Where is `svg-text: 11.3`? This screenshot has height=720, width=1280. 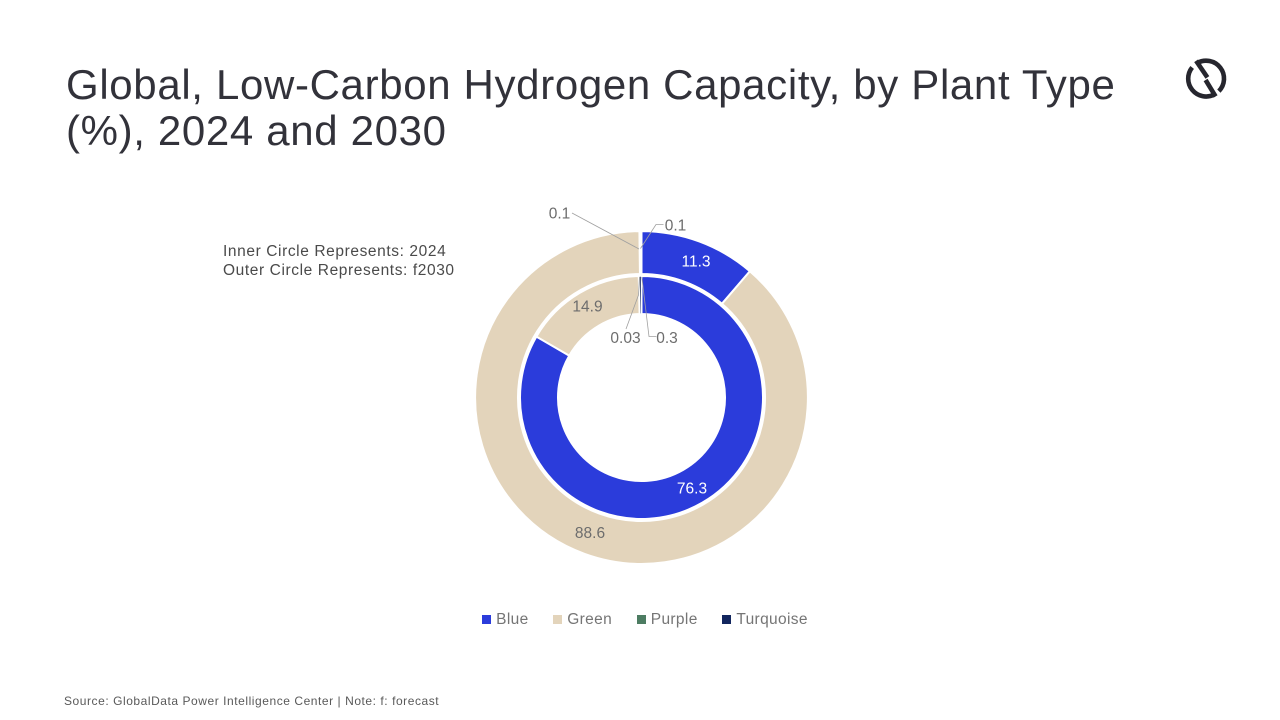 svg-text: 11.3 is located at coordinates (695, 262).